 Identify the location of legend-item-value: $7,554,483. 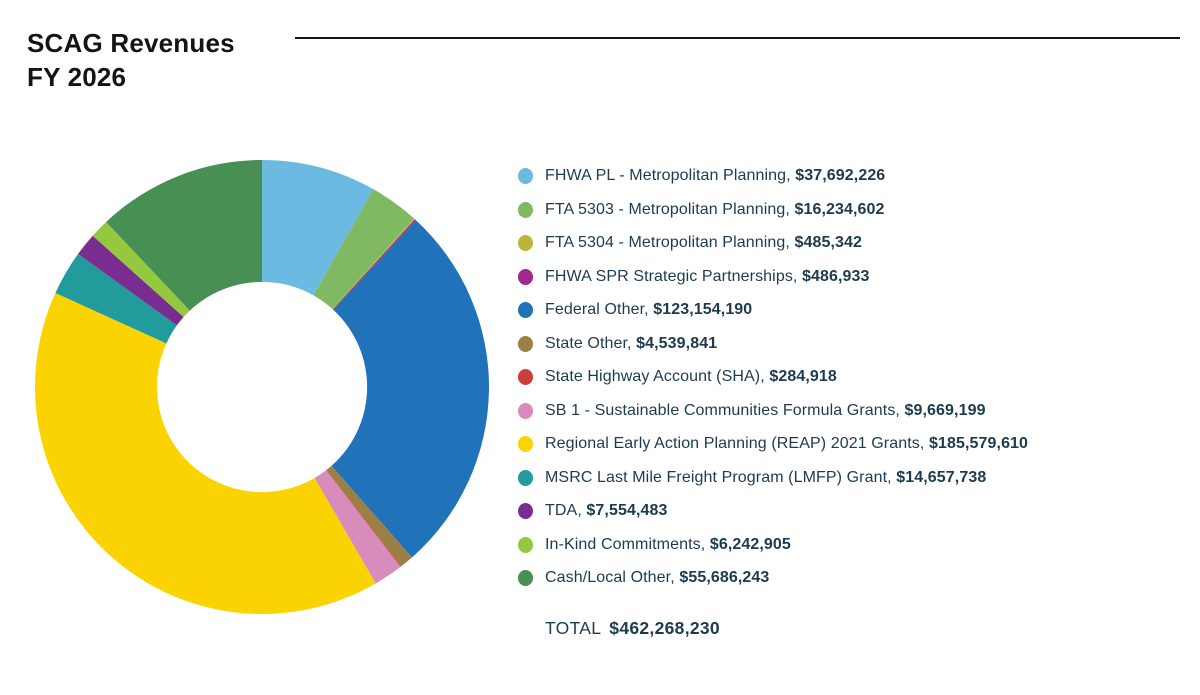
(627, 510).